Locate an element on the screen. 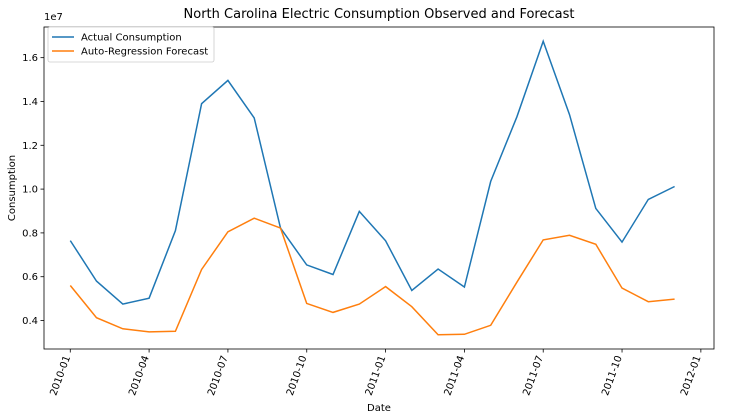  x-tick-label: 2011-04 is located at coordinates (455, 375).